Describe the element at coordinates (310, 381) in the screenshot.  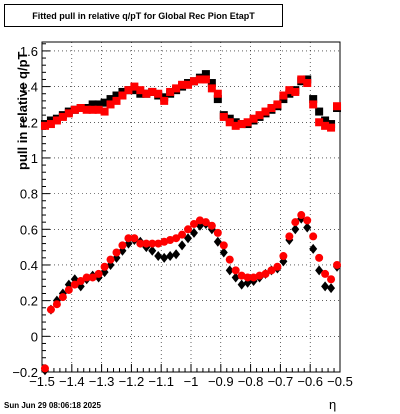
I see `x-tick-label: −0.6` at that location.